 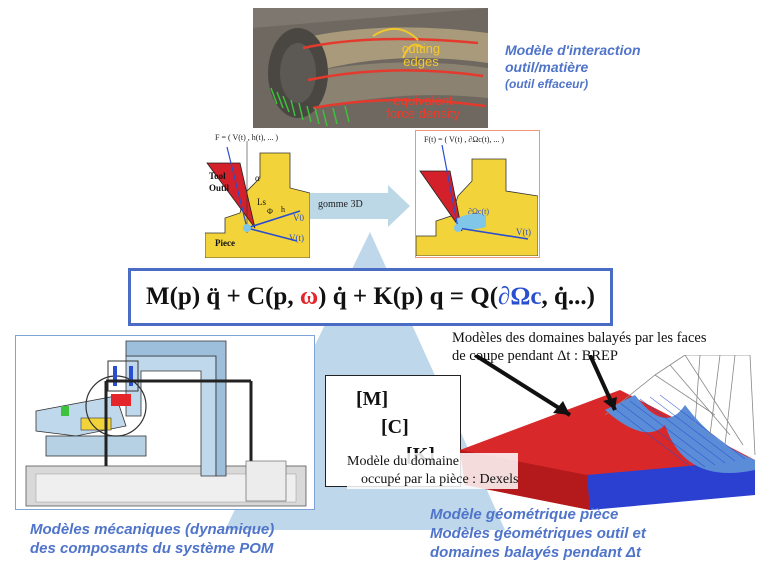 I want to click on workpiece-geometry, so click(x=608, y=432).